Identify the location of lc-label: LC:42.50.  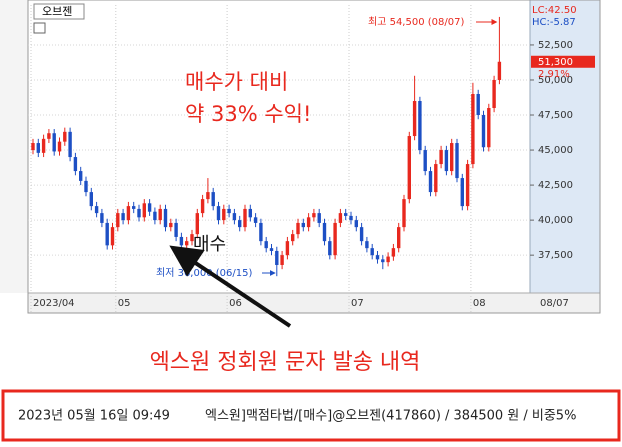
(554, 10).